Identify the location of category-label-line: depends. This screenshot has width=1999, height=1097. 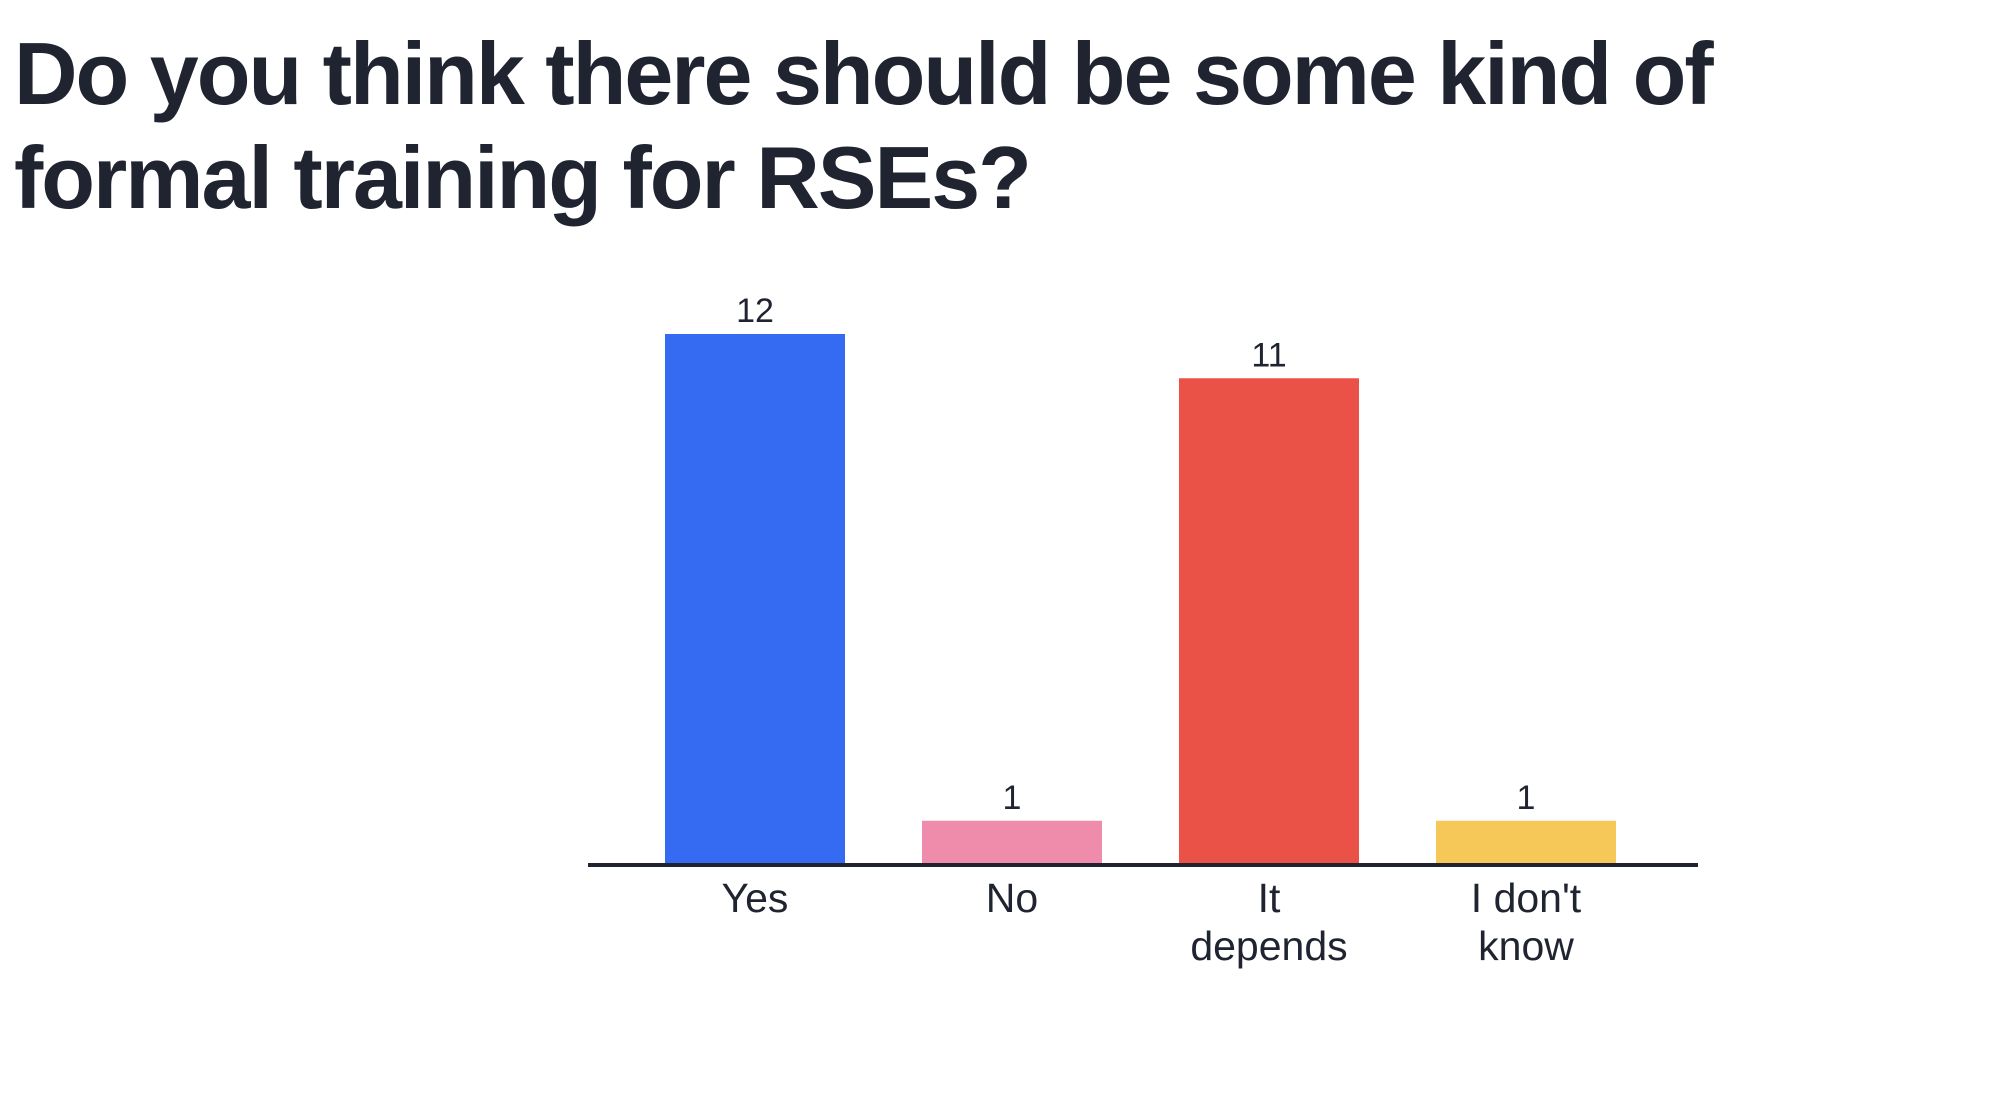
(1268, 946).